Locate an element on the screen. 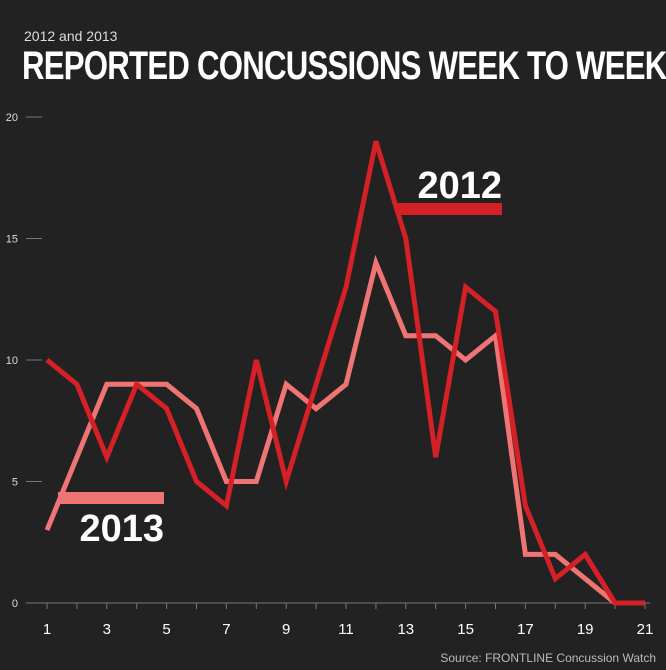 Image resolution: width=666 pixels, height=670 pixels. y-tick-label: 10 is located at coordinates (12, 361).